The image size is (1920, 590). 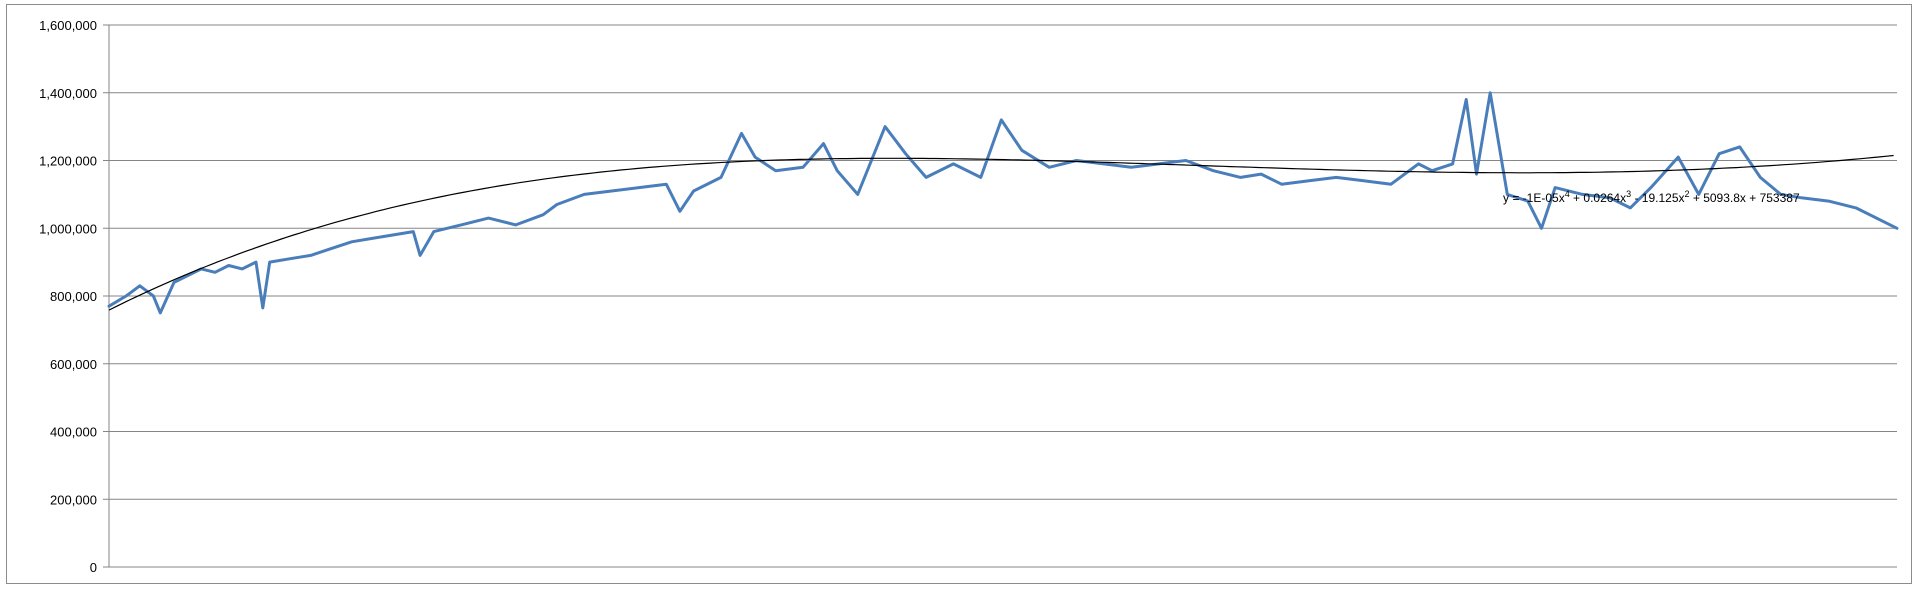 What do you see at coordinates (93, 567) in the screenshot?
I see `y-tick-label: 0` at bounding box center [93, 567].